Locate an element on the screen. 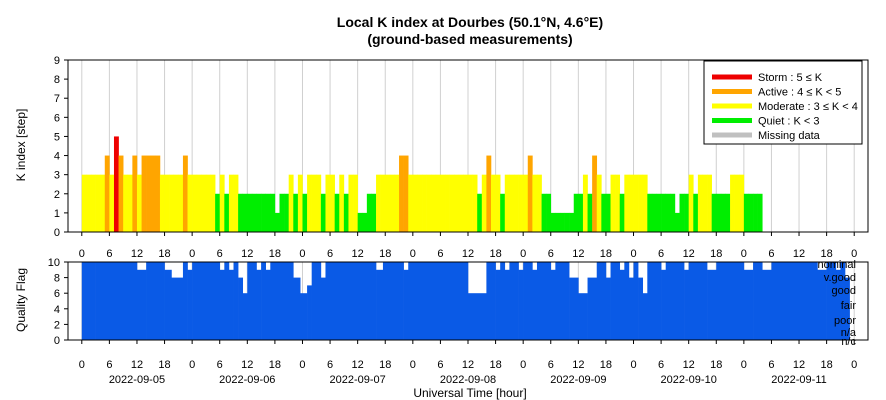  bottom-y-tick-label: 6 is located at coordinates (57, 294).